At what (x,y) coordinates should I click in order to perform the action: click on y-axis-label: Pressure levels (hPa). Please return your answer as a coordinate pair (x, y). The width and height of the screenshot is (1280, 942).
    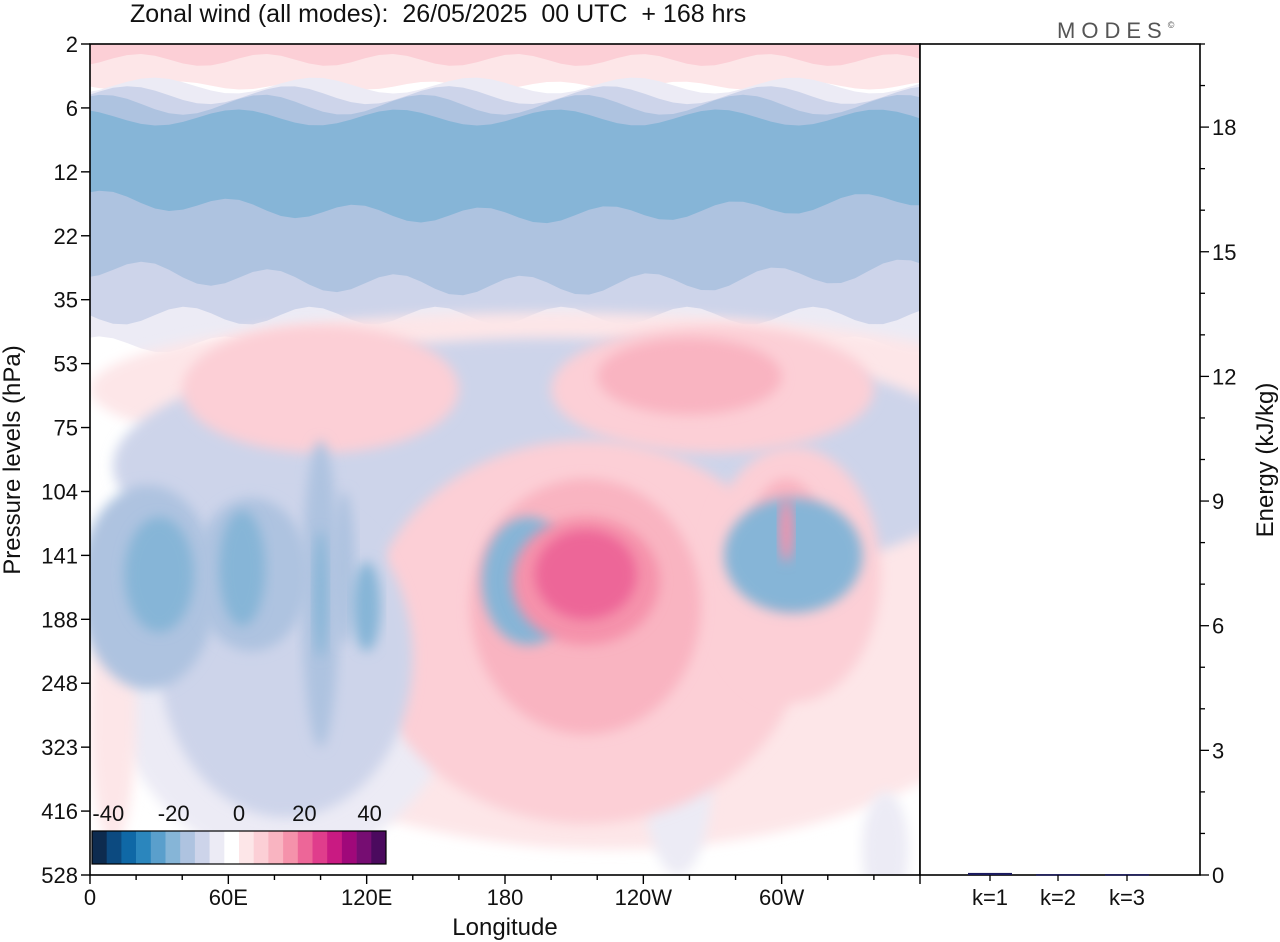
    Looking at the image, I should click on (13, 459).